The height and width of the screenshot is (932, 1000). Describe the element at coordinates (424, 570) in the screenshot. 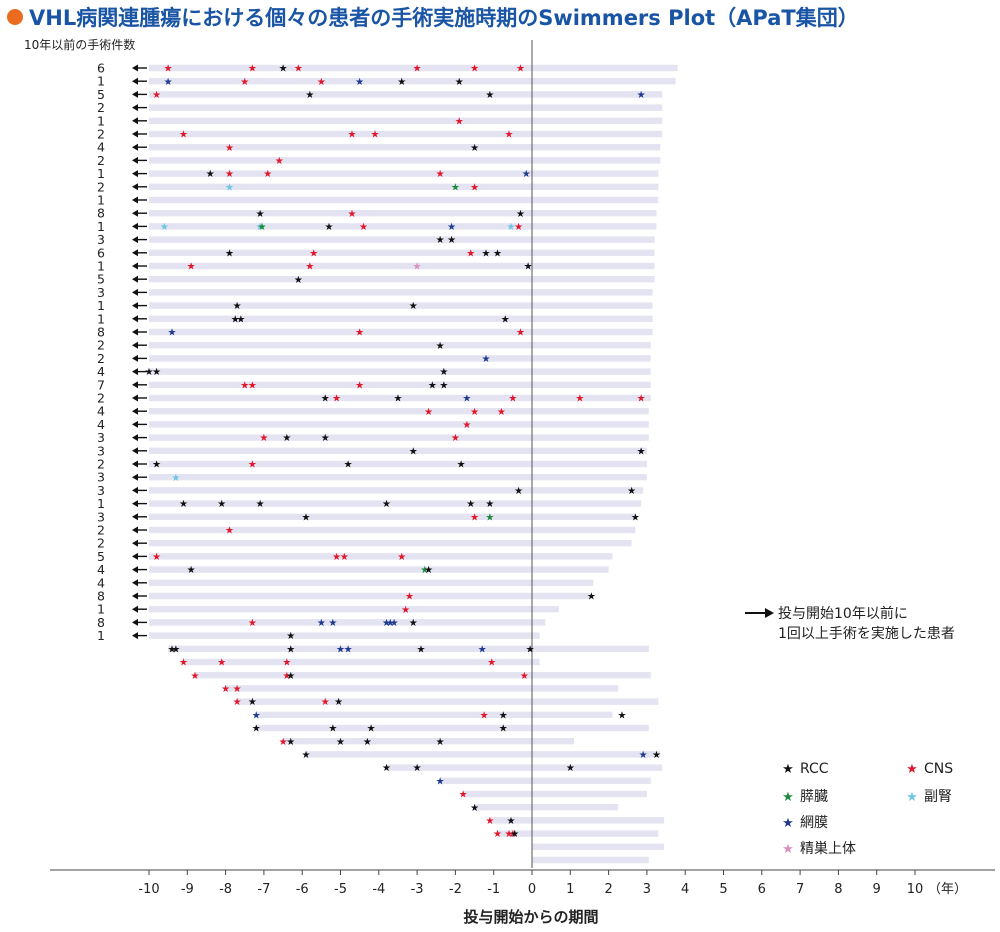

I see `surgery-star-pancreas: ★` at that location.